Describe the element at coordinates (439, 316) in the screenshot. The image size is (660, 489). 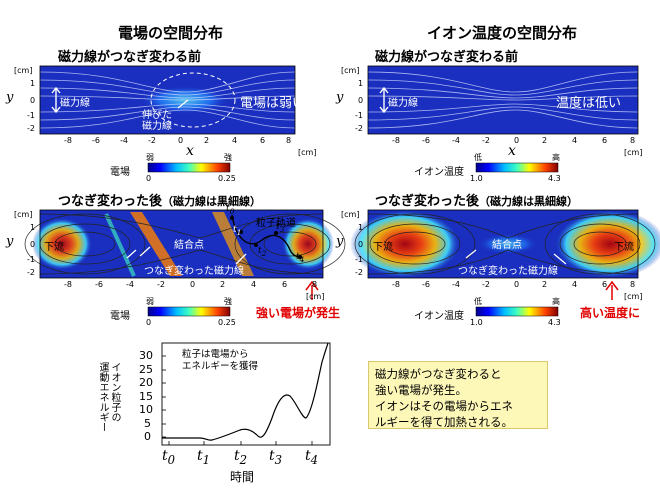
I see `cb4-label: イオン温度` at that location.